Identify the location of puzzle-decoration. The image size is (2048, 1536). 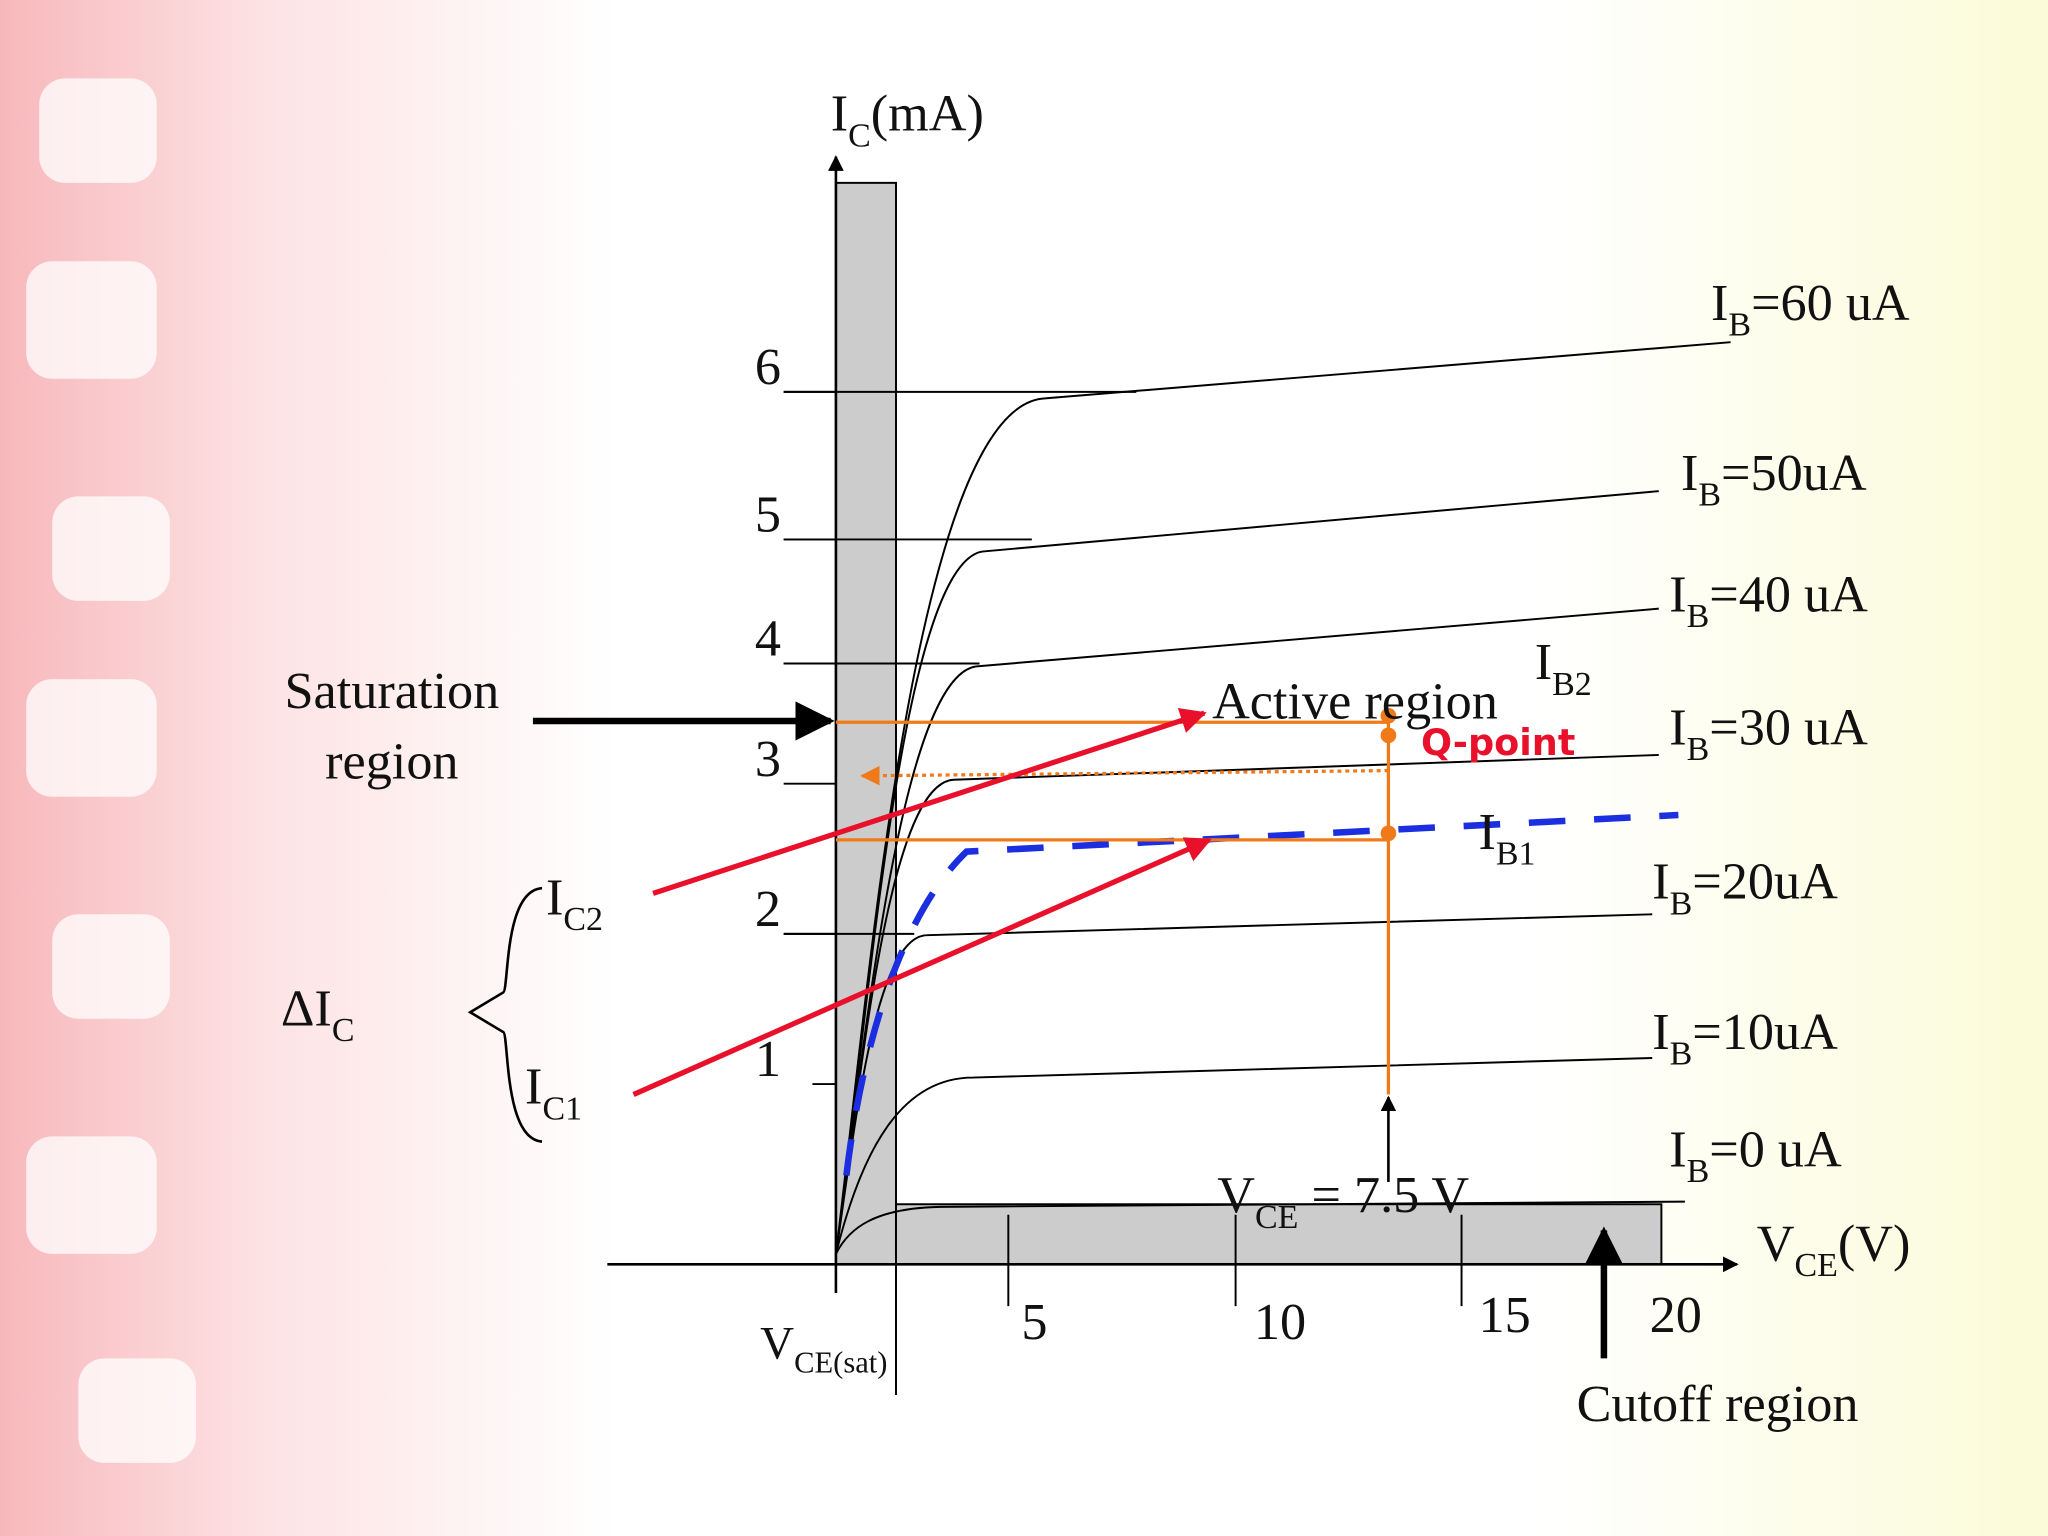
(111, 770).